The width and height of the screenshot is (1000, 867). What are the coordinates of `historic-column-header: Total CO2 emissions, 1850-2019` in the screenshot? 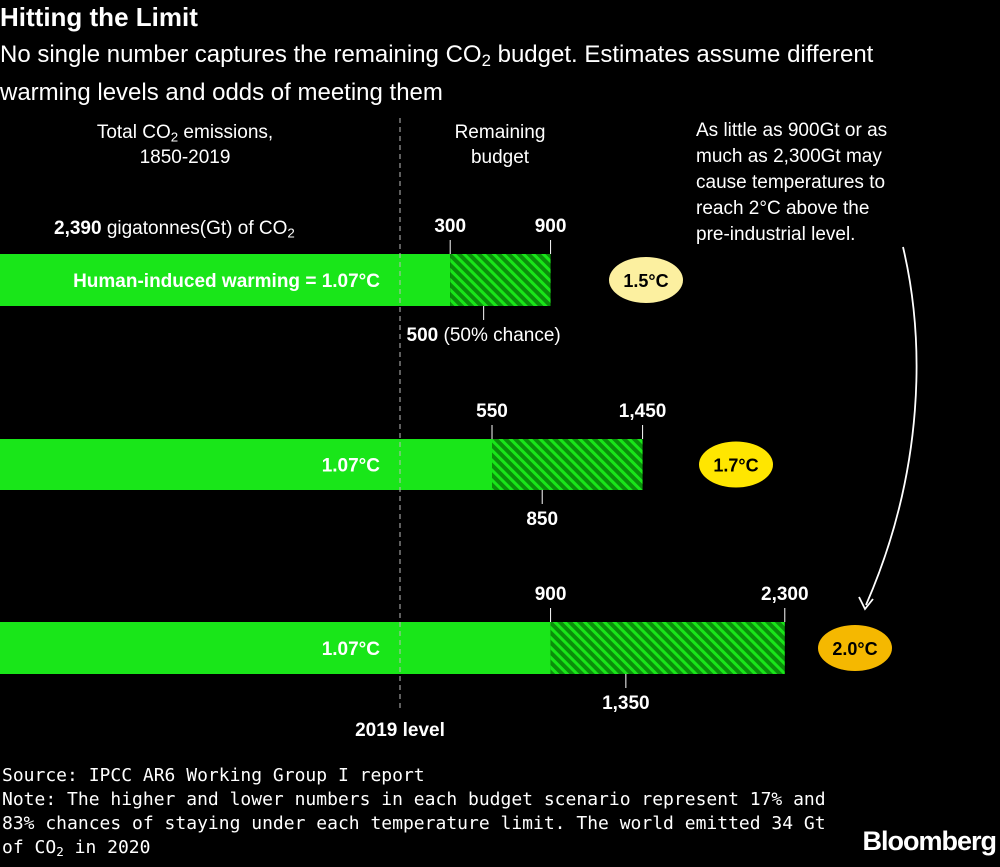 It's located at (185, 145).